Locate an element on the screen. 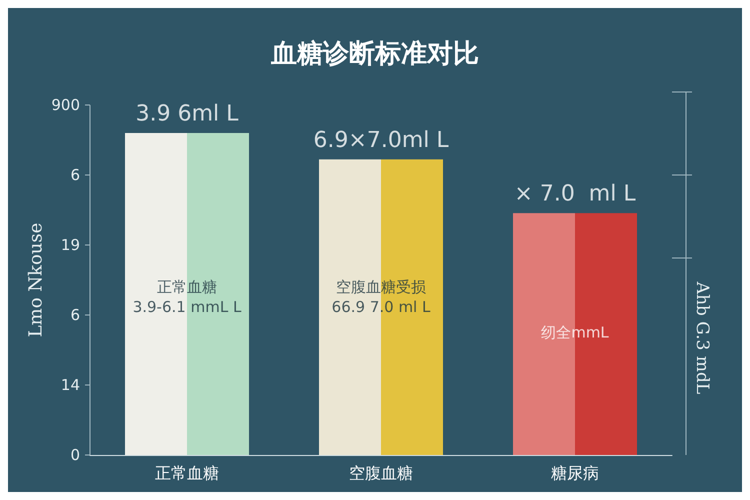  text: 19 is located at coordinates (70, 245).